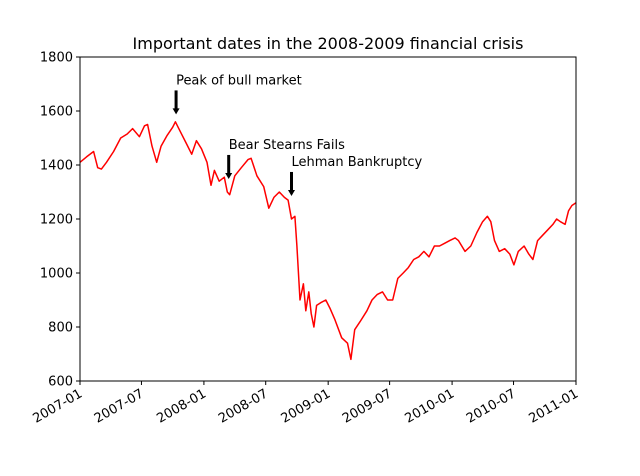  What do you see at coordinates (56, 166) in the screenshot?
I see `y-tick-label: 1400` at bounding box center [56, 166].